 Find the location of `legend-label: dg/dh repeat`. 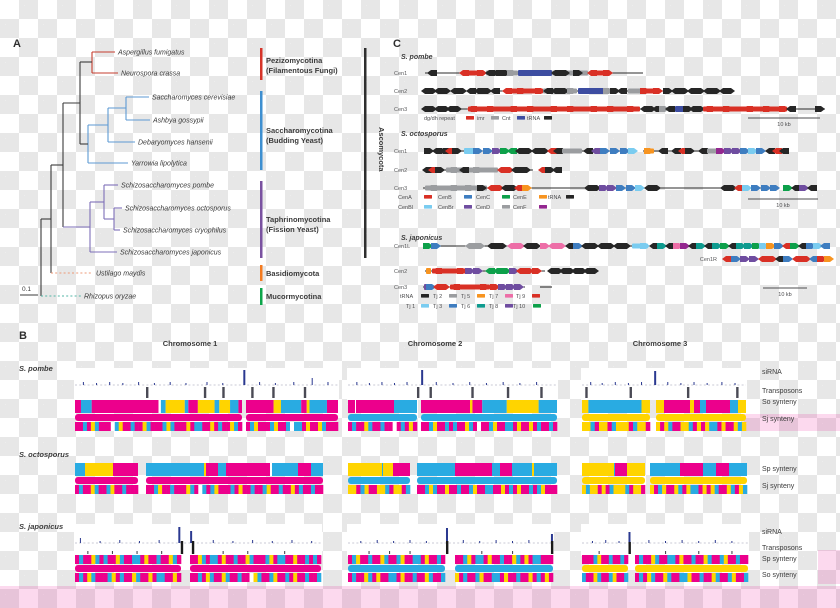

legend-label: dg/dh repeat is located at coordinates (439, 119).